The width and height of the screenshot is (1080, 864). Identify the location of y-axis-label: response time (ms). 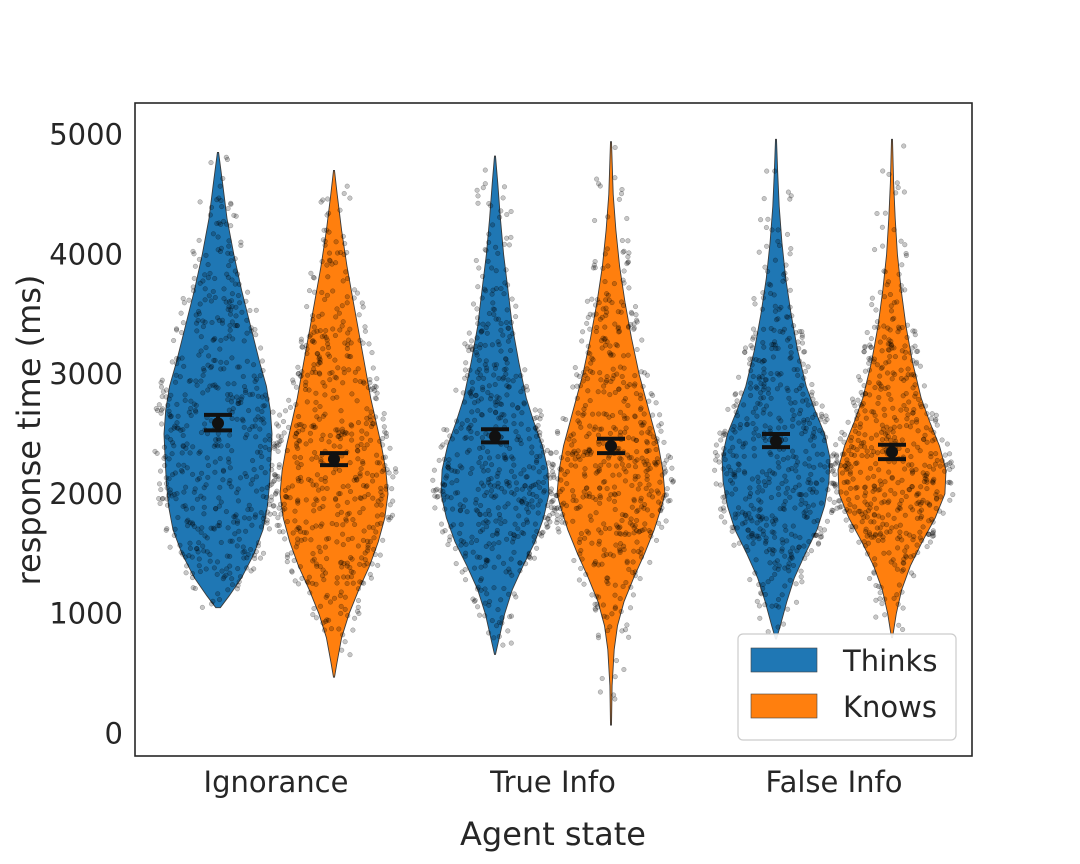
(29, 430).